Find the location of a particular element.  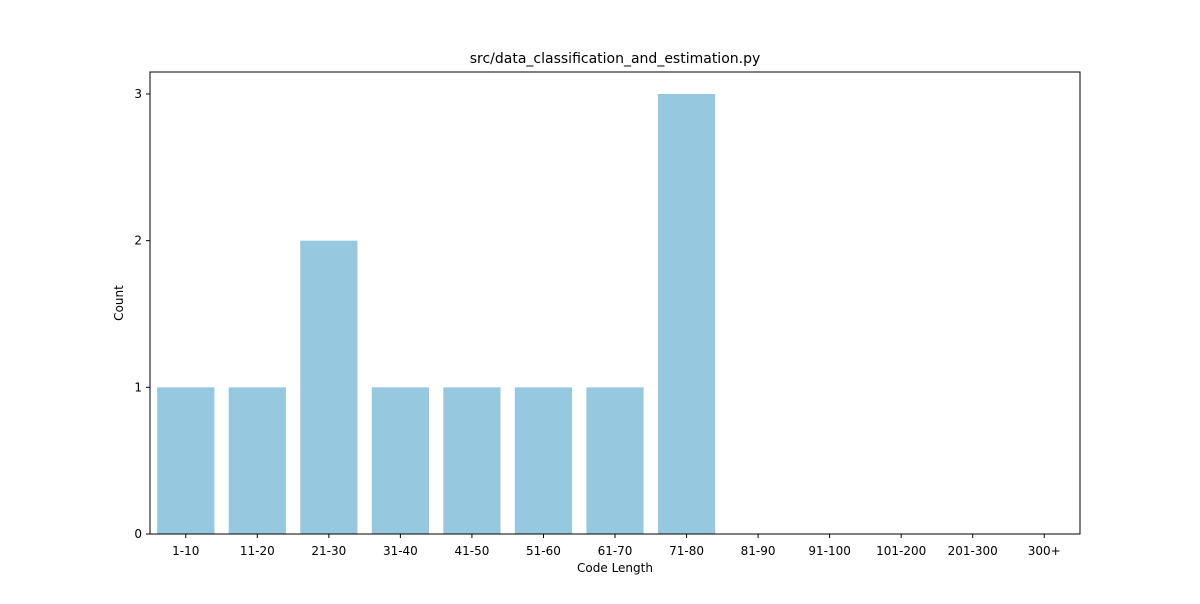

x-tick-label: 31-40 is located at coordinates (400, 551).